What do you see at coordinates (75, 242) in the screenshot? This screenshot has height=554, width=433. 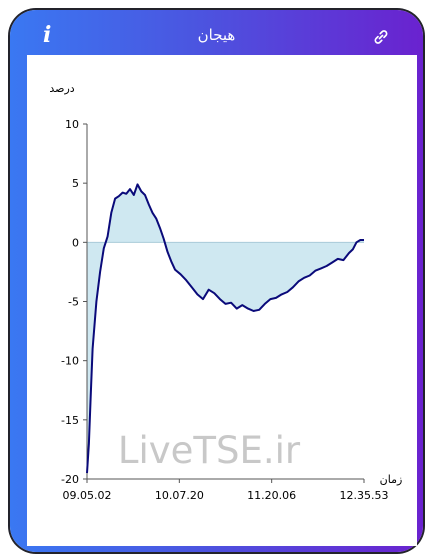 I see `y-tick-label: 0` at bounding box center [75, 242].